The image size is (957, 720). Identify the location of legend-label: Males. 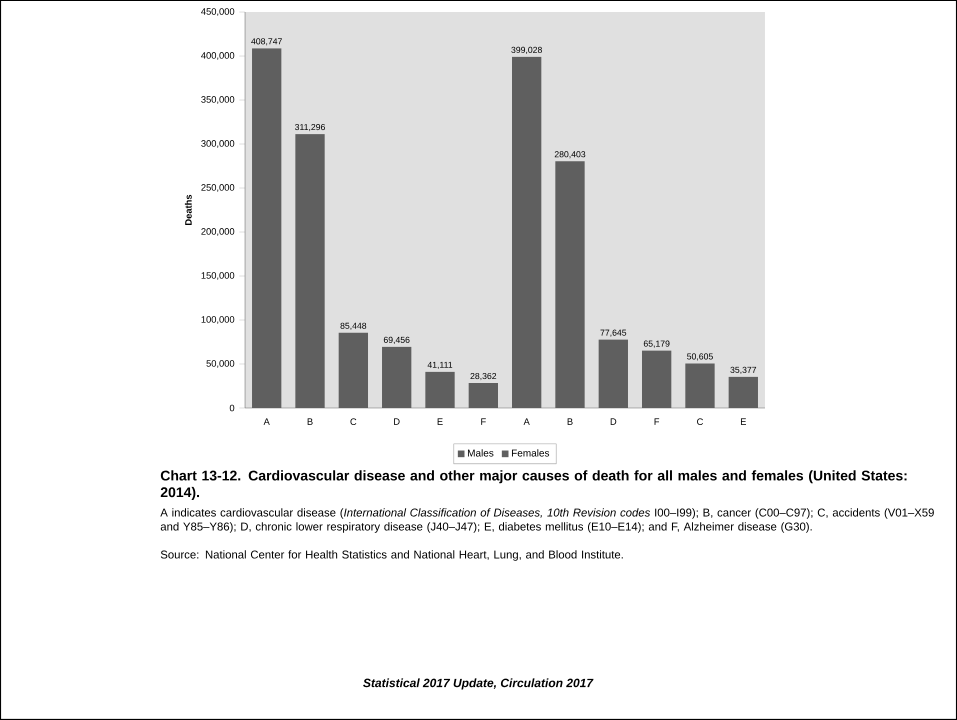
(481, 453).